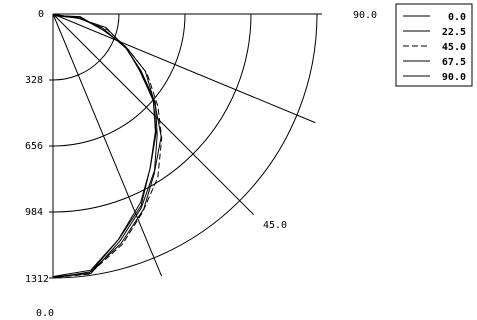 This screenshot has height=320, width=477. What do you see at coordinates (454, 32) in the screenshot?
I see `legend-label: 22.5` at bounding box center [454, 32].